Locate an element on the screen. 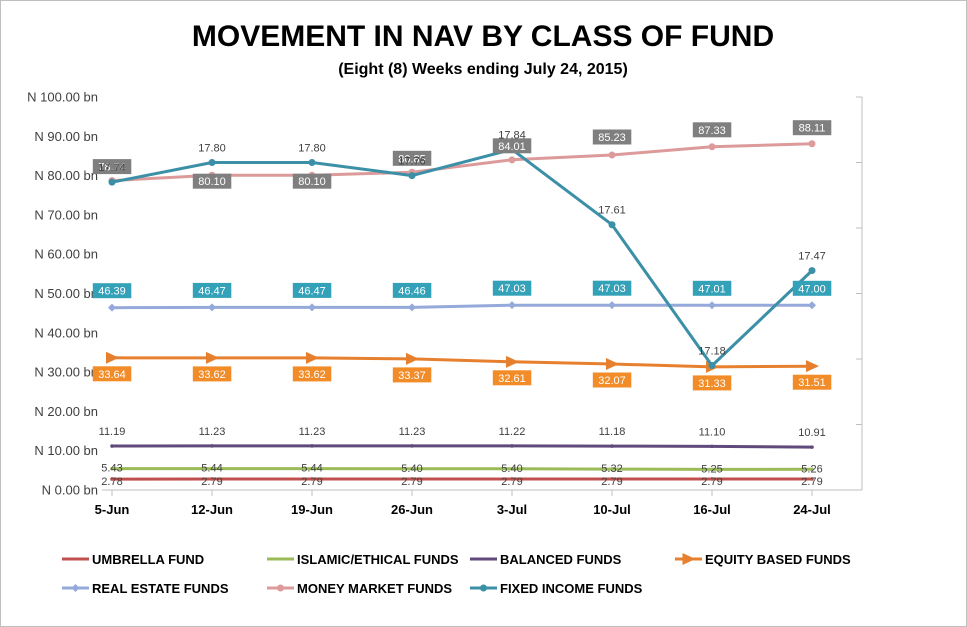 Image resolution: width=967 pixels, height=627 pixels. data-label-text: 32.07 is located at coordinates (612, 381).